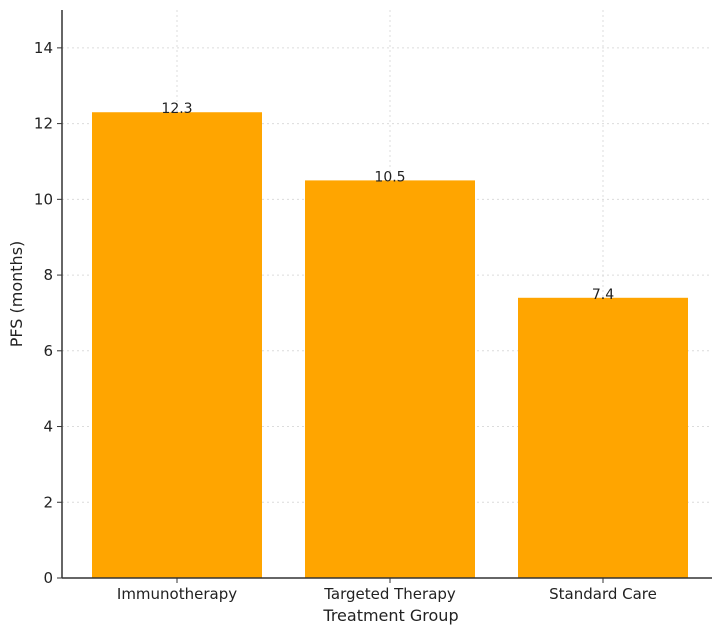 This screenshot has height=629, width=715. I want to click on bar-value-label: 10.5, so click(389, 177).